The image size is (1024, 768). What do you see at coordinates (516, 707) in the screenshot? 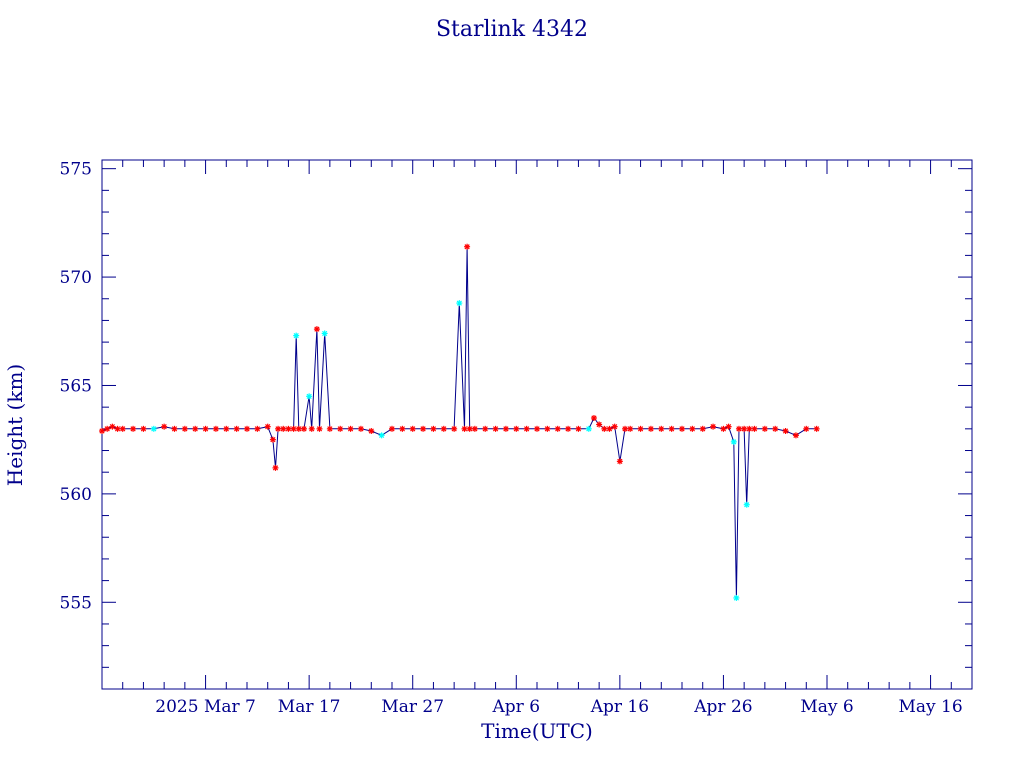
I see `x-tick-label: Apr 6` at bounding box center [516, 707].